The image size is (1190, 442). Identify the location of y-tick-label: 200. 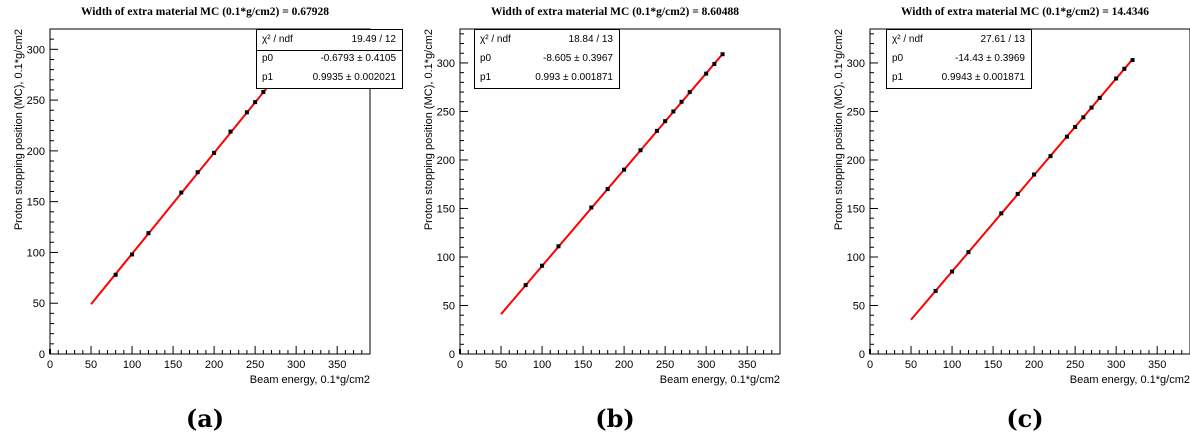
(446, 161).